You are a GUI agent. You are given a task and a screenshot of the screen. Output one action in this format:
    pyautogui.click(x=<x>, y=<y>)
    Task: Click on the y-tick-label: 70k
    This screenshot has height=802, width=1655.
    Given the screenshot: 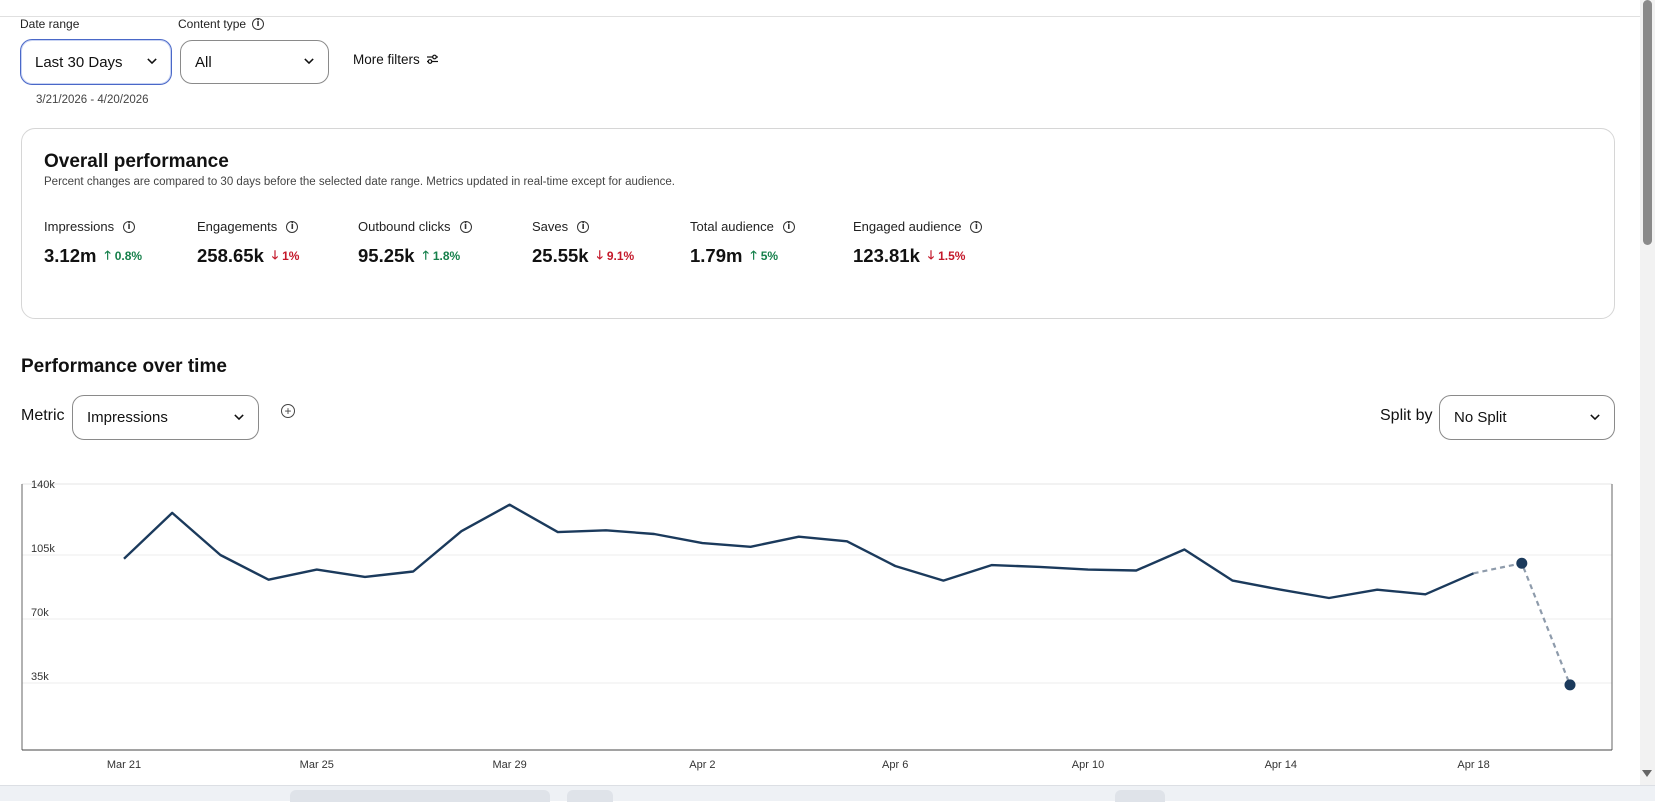 What is the action you would take?
    pyautogui.click(x=40, y=613)
    